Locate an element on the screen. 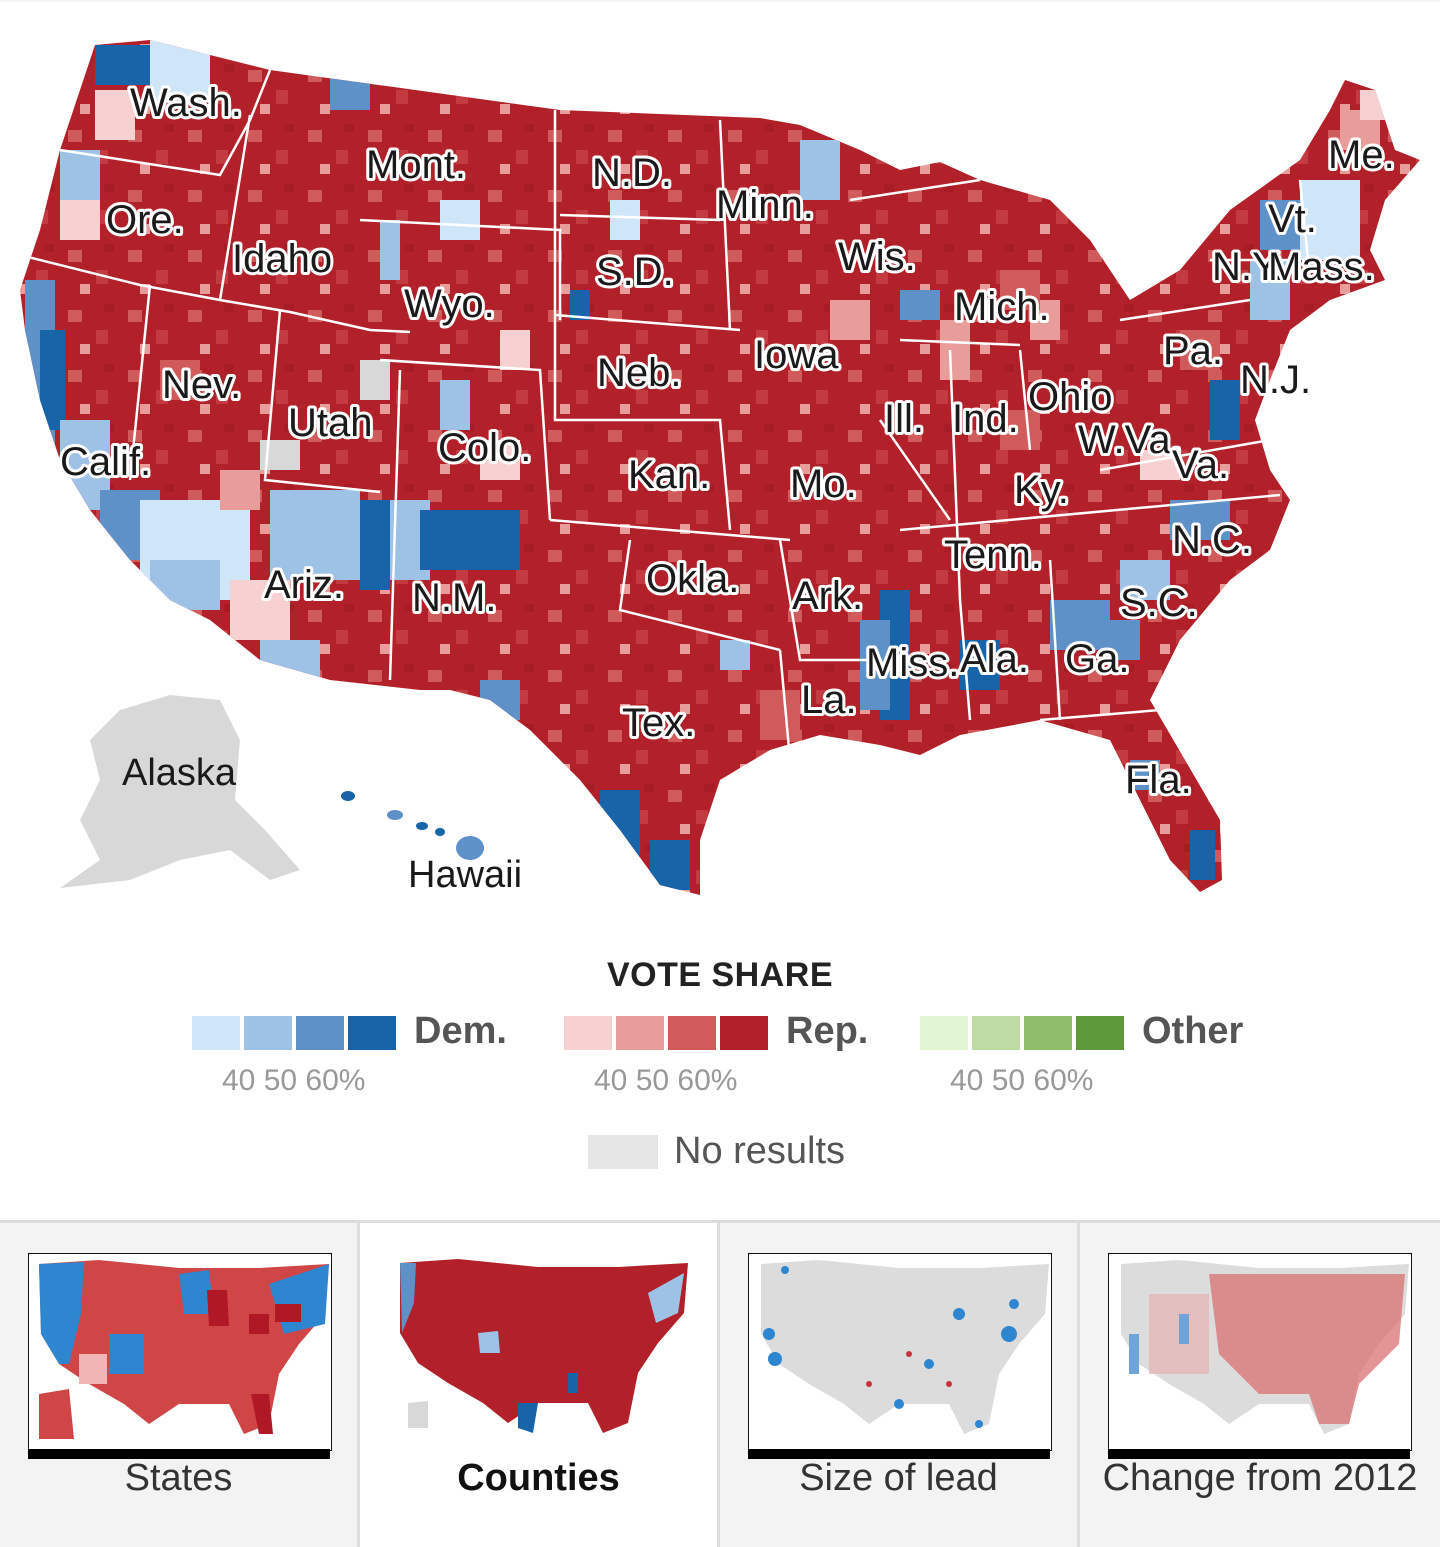  alaska-shape is located at coordinates (180, 791).